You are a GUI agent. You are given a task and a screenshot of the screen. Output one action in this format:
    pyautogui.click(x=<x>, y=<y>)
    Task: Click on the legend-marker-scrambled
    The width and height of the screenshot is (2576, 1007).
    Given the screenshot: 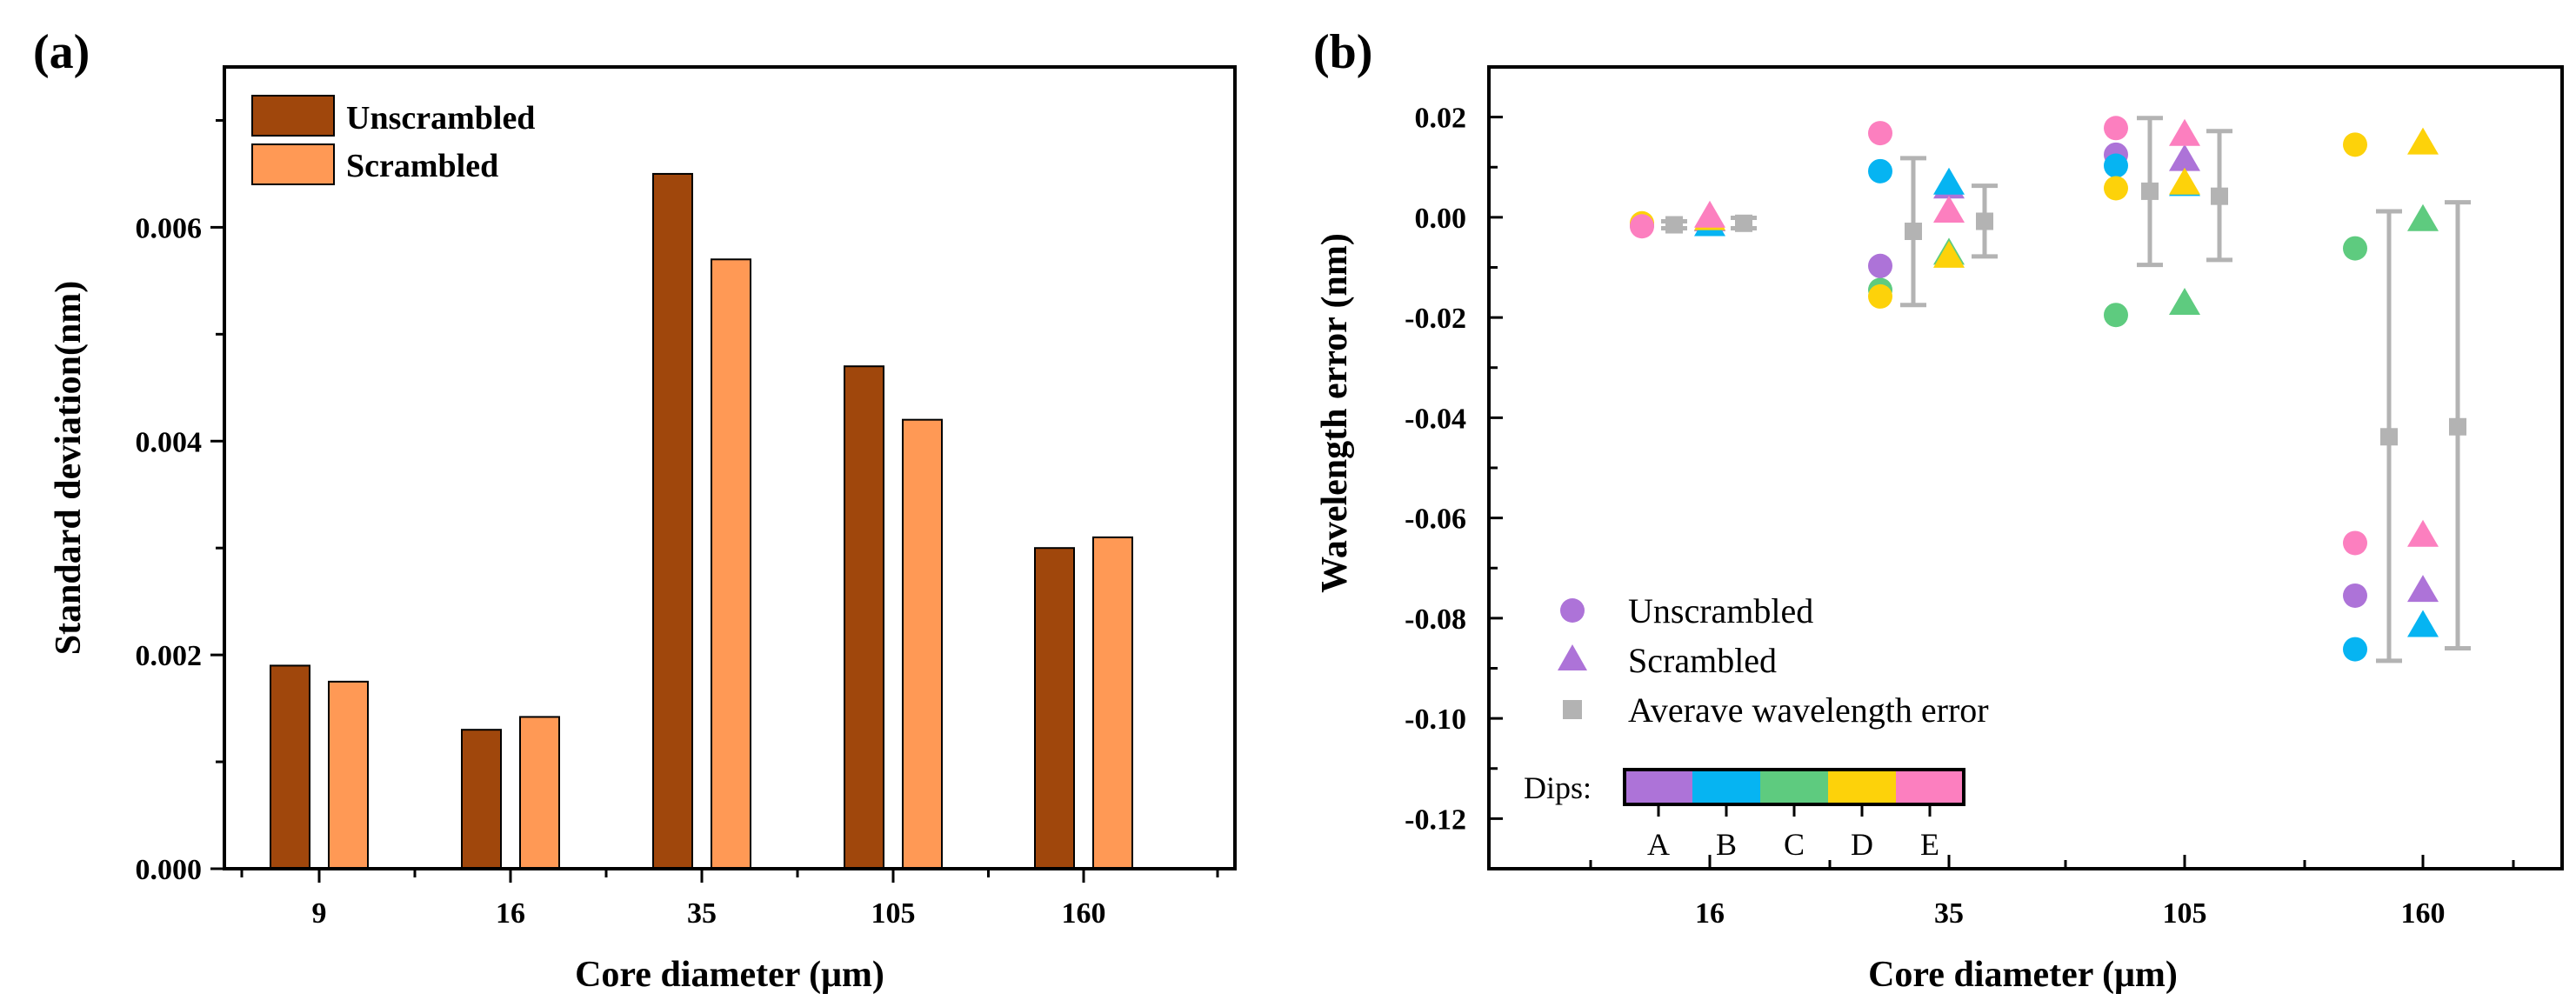 What is the action you would take?
    pyautogui.click(x=1572, y=657)
    